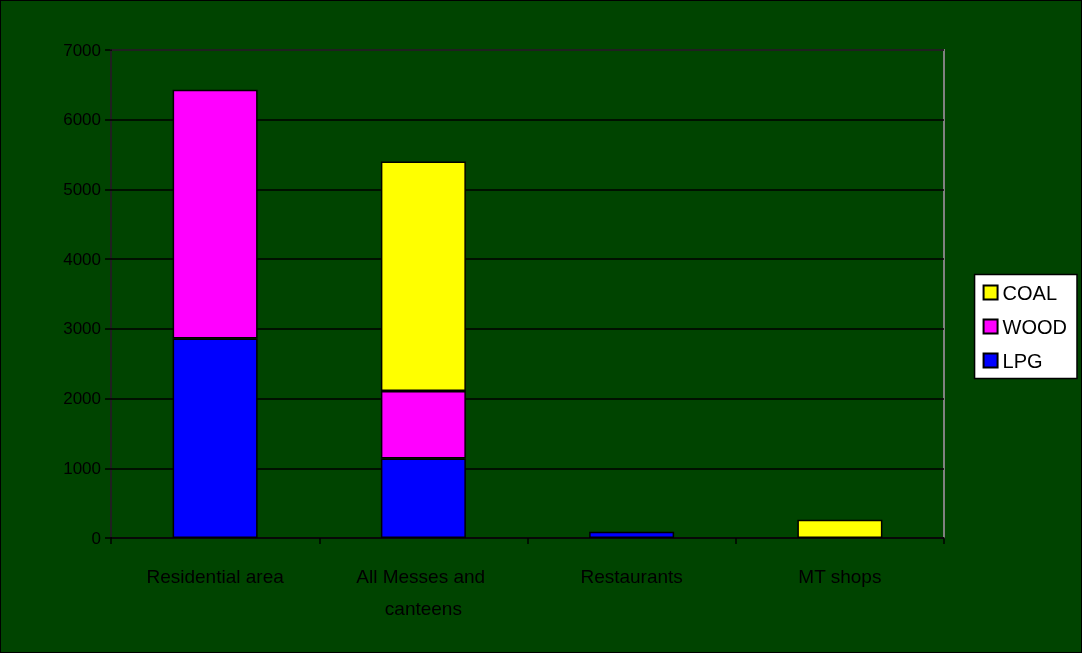 The height and width of the screenshot is (653, 1082). Describe the element at coordinates (82, 468) in the screenshot. I see `y-tick-label: 1000` at that location.